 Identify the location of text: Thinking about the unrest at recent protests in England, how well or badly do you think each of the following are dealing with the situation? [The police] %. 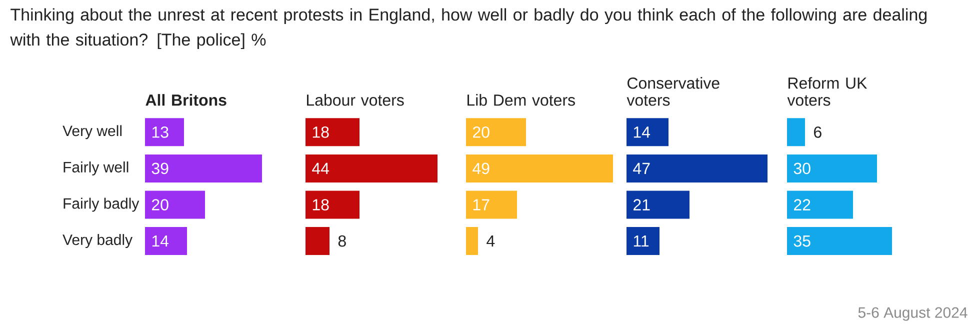
(468, 29).